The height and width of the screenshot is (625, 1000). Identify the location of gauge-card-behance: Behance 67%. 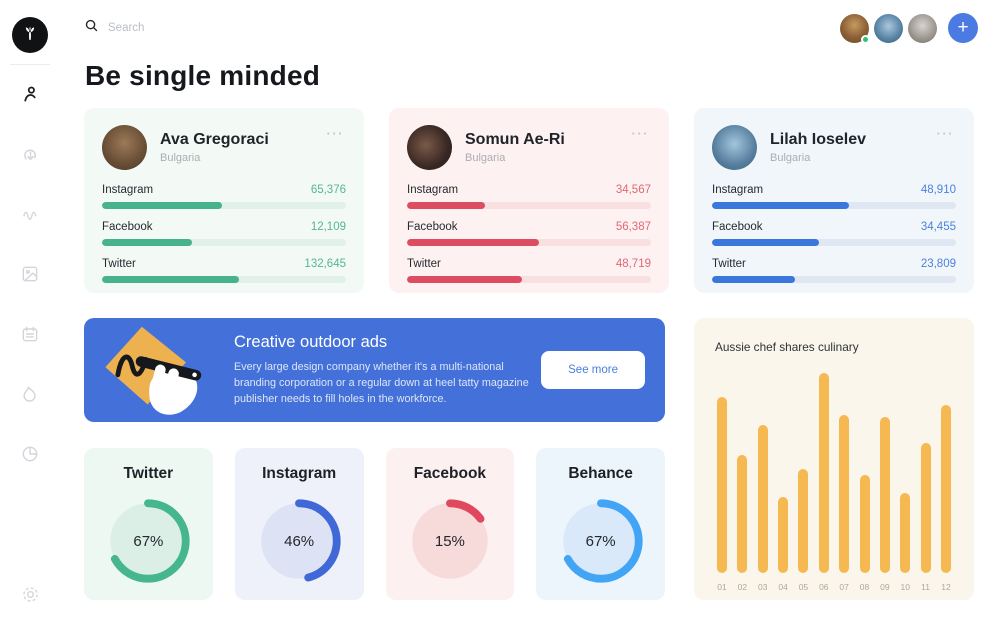
(600, 524).